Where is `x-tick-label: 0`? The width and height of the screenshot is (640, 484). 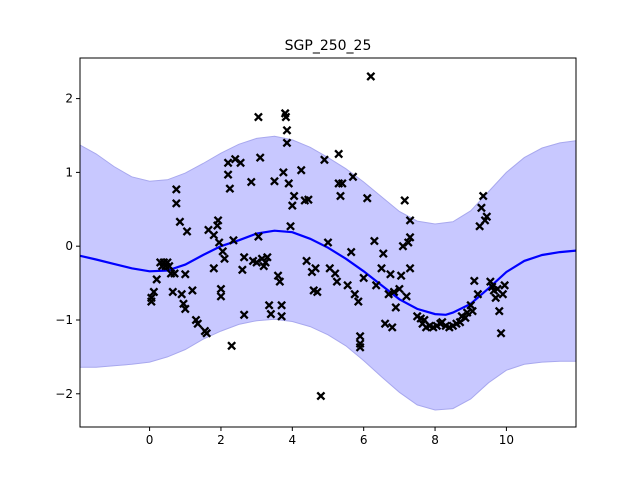
x-tick-label: 0 is located at coordinates (150, 440).